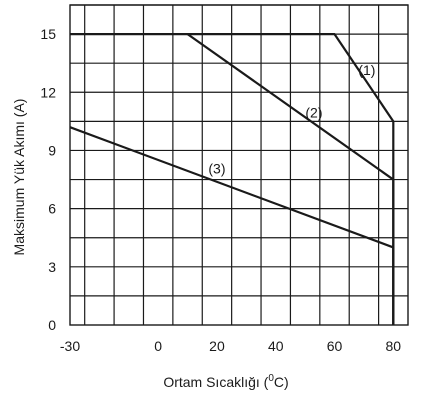  Describe the element at coordinates (366, 70) in the screenshot. I see `curve-label-1: (1)` at that location.